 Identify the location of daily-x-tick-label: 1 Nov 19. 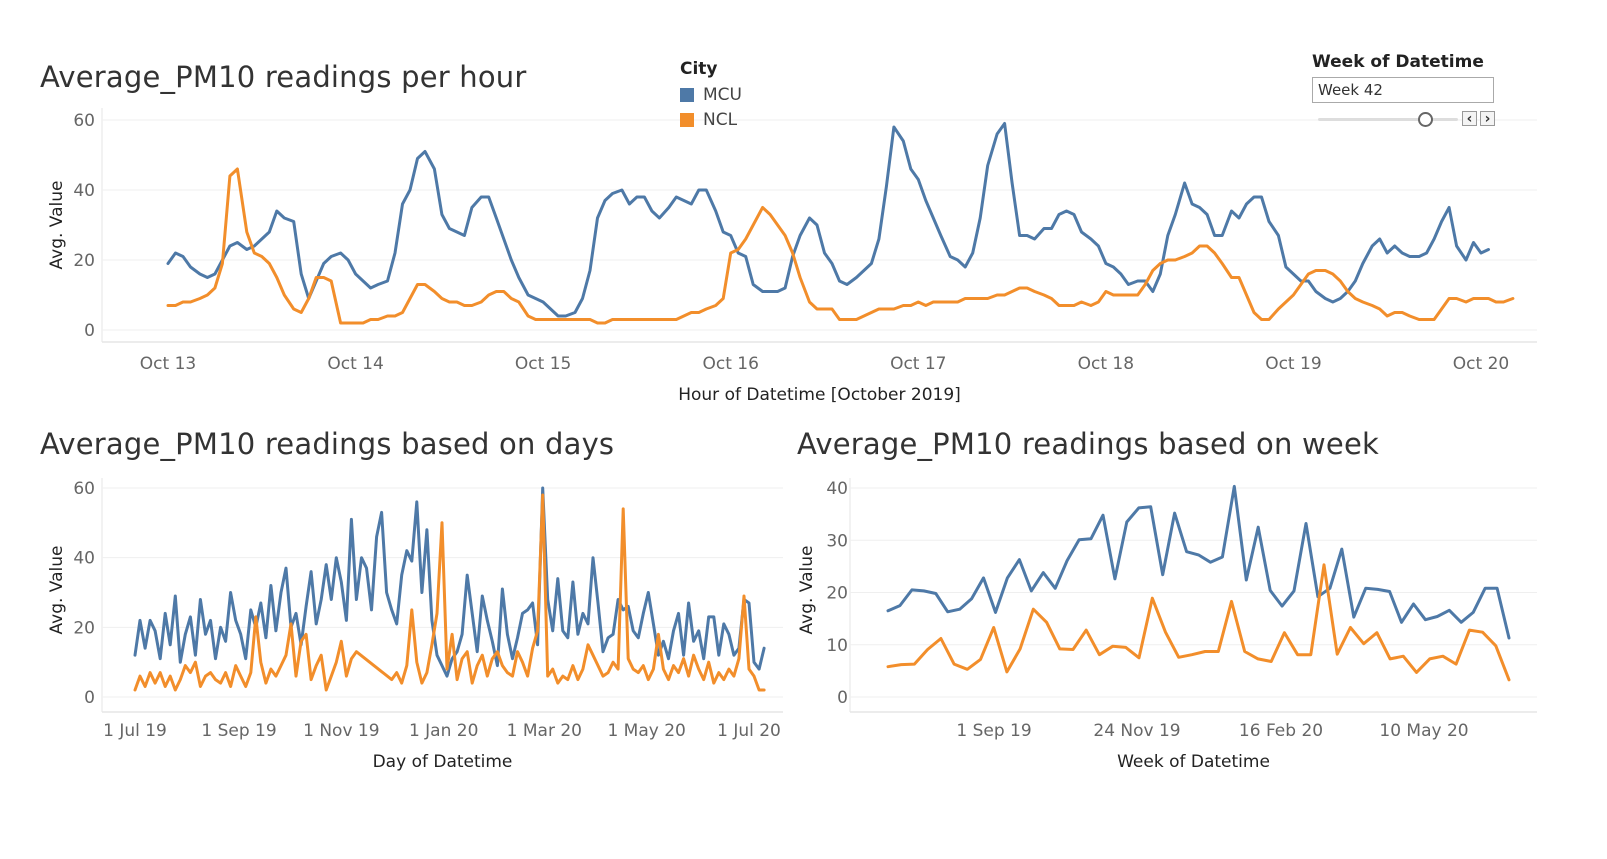
(341, 731).